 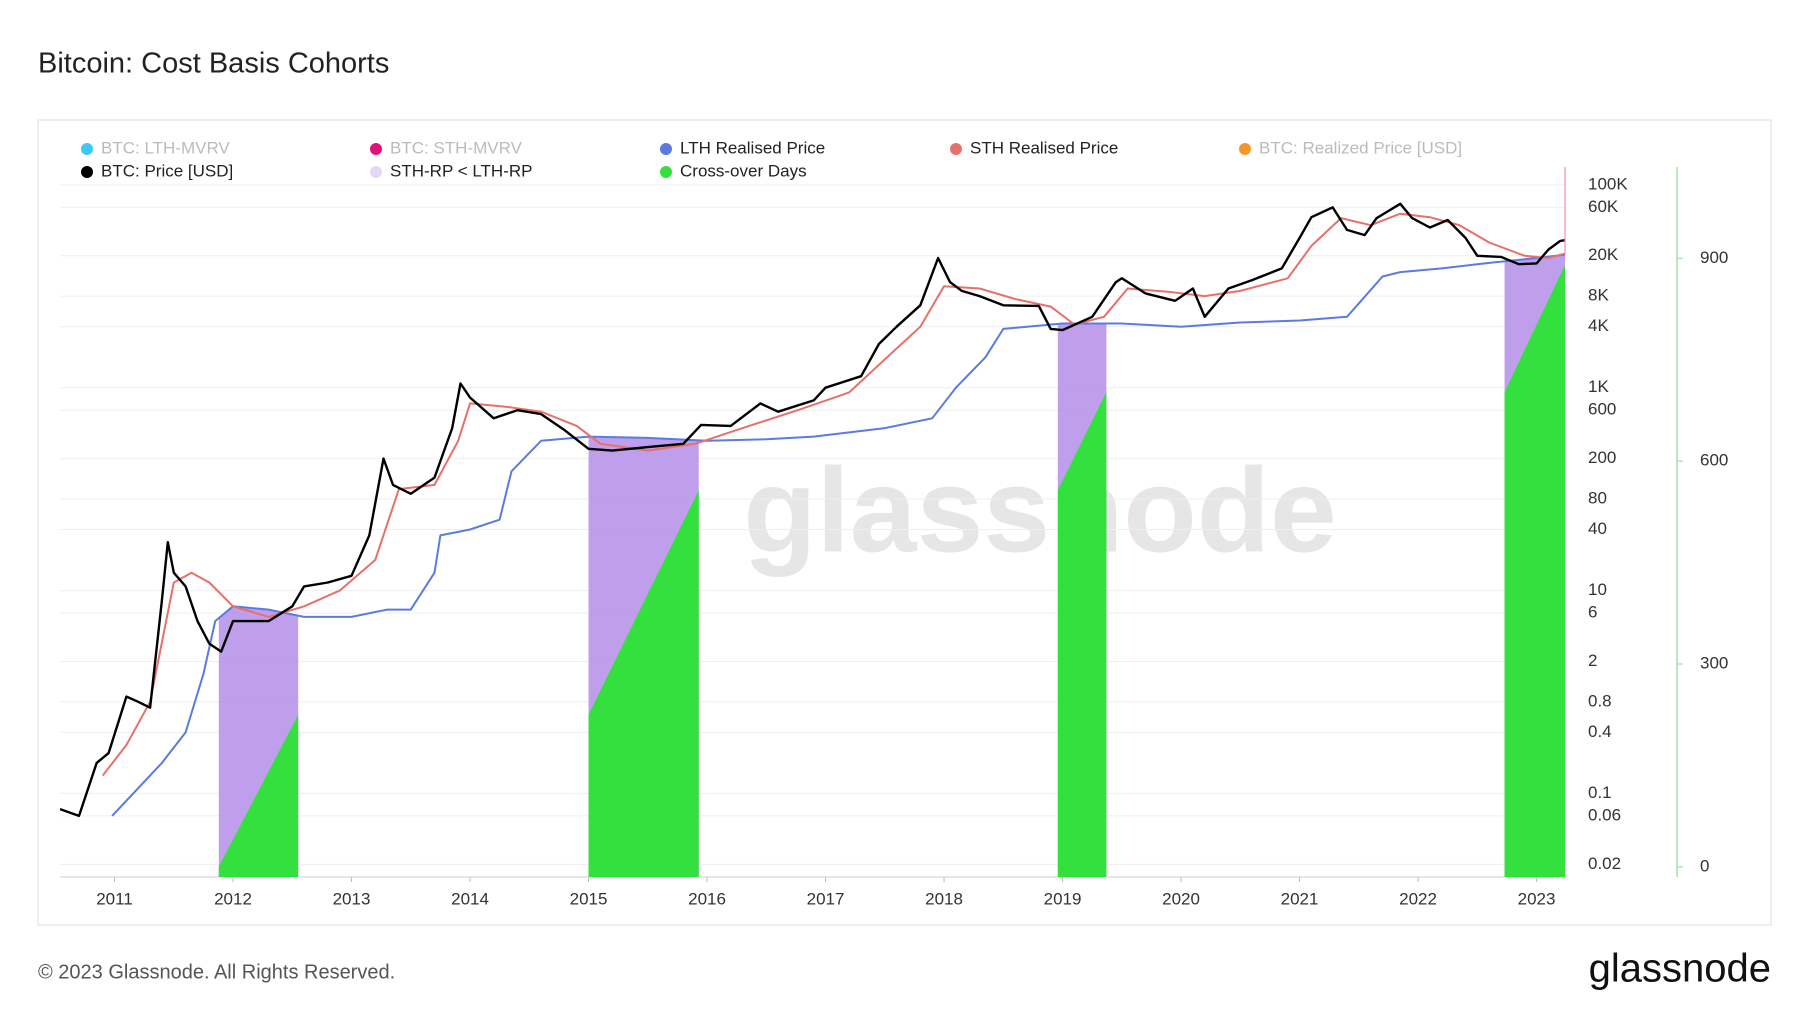 I want to click on x-tick-label: 2017, so click(x=826, y=898).